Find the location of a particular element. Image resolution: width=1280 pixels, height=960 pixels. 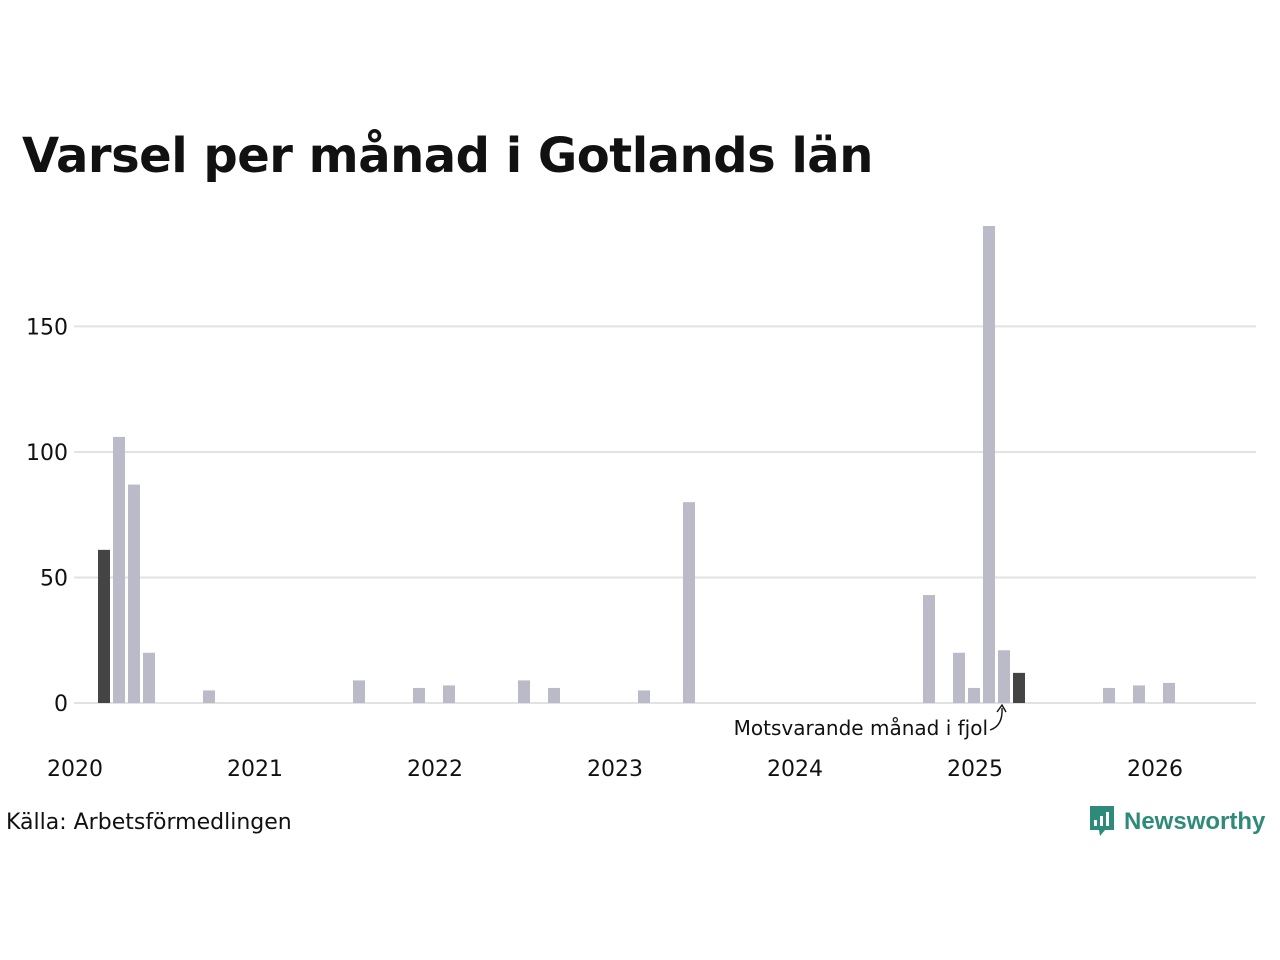

chart-annotations: mars10Motsvarande månad i fjol is located at coordinates (870, 721).